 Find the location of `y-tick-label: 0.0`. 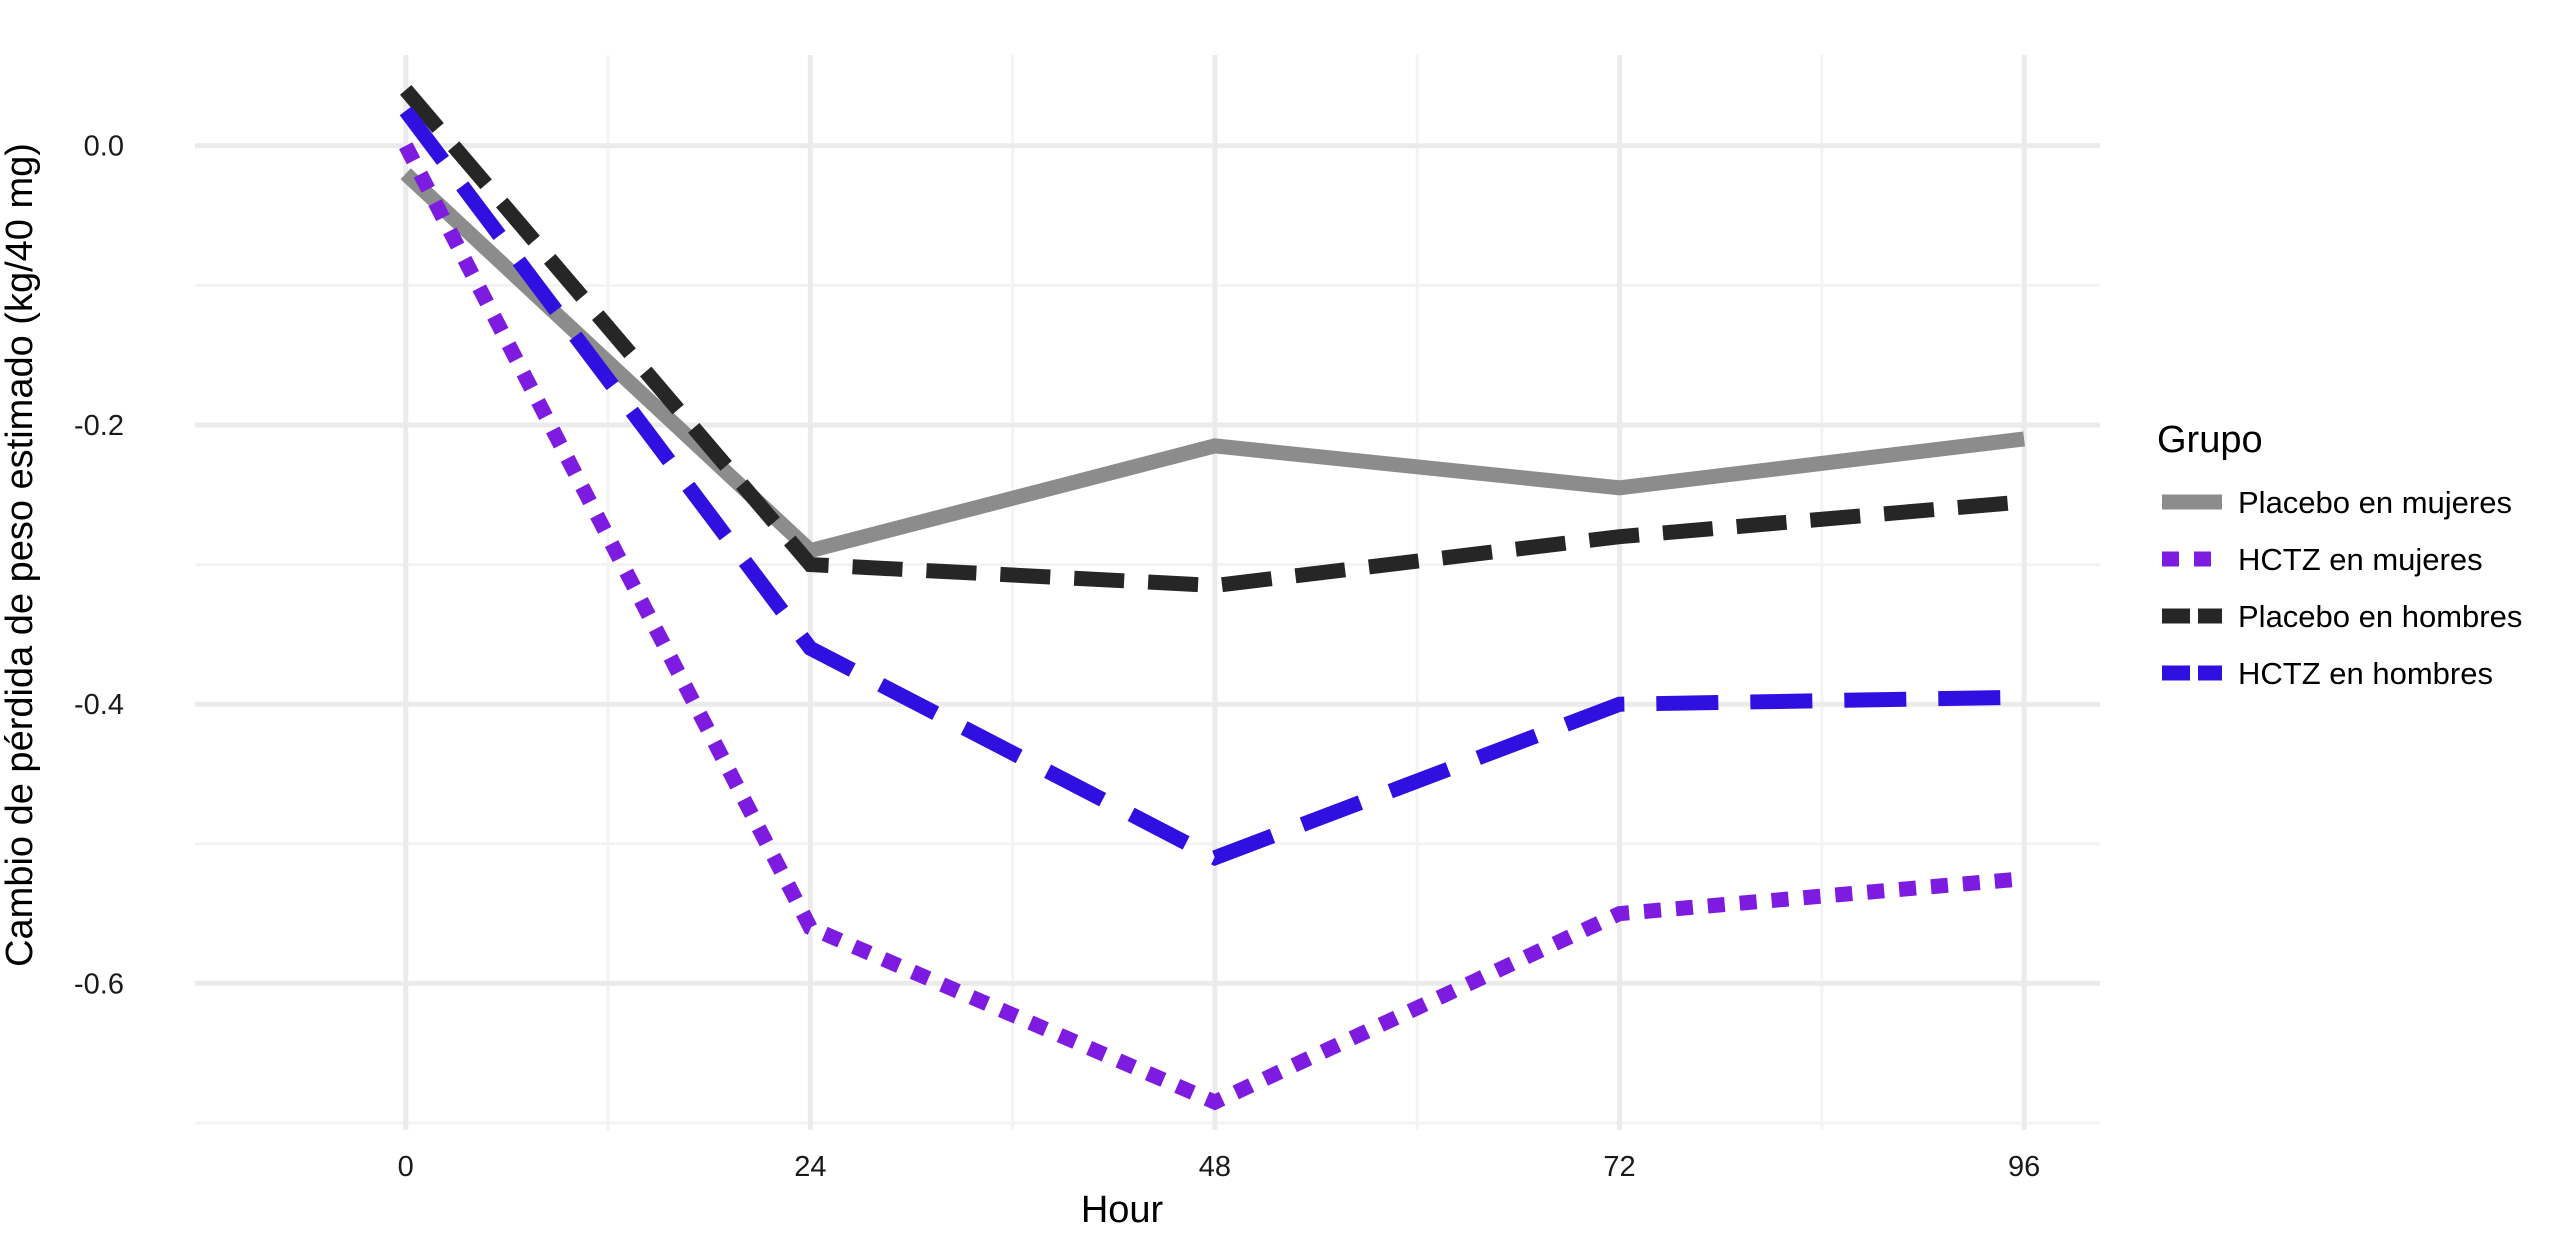

y-tick-label: 0.0 is located at coordinates (104, 147).